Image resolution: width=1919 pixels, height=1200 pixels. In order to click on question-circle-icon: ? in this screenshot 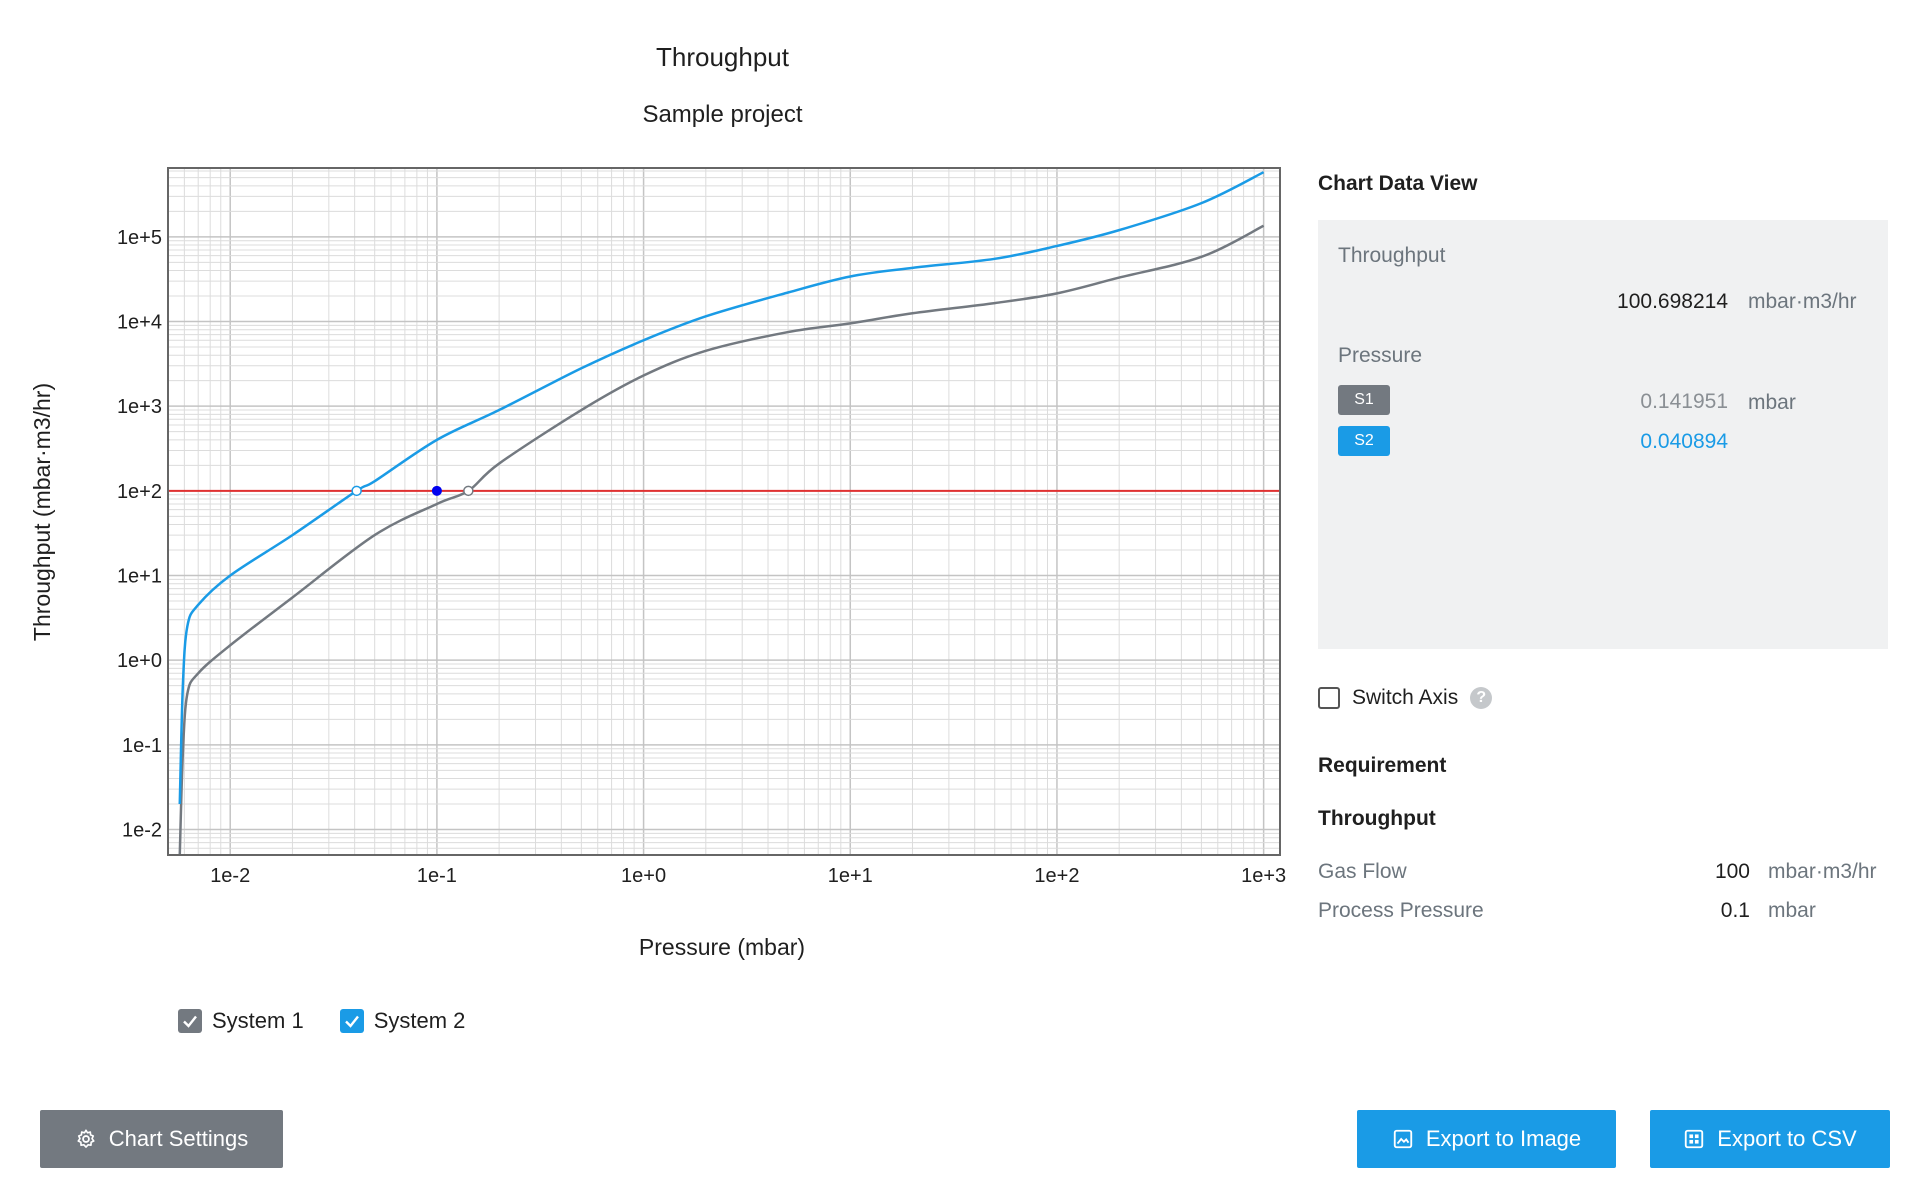, I will do `click(1481, 698)`.